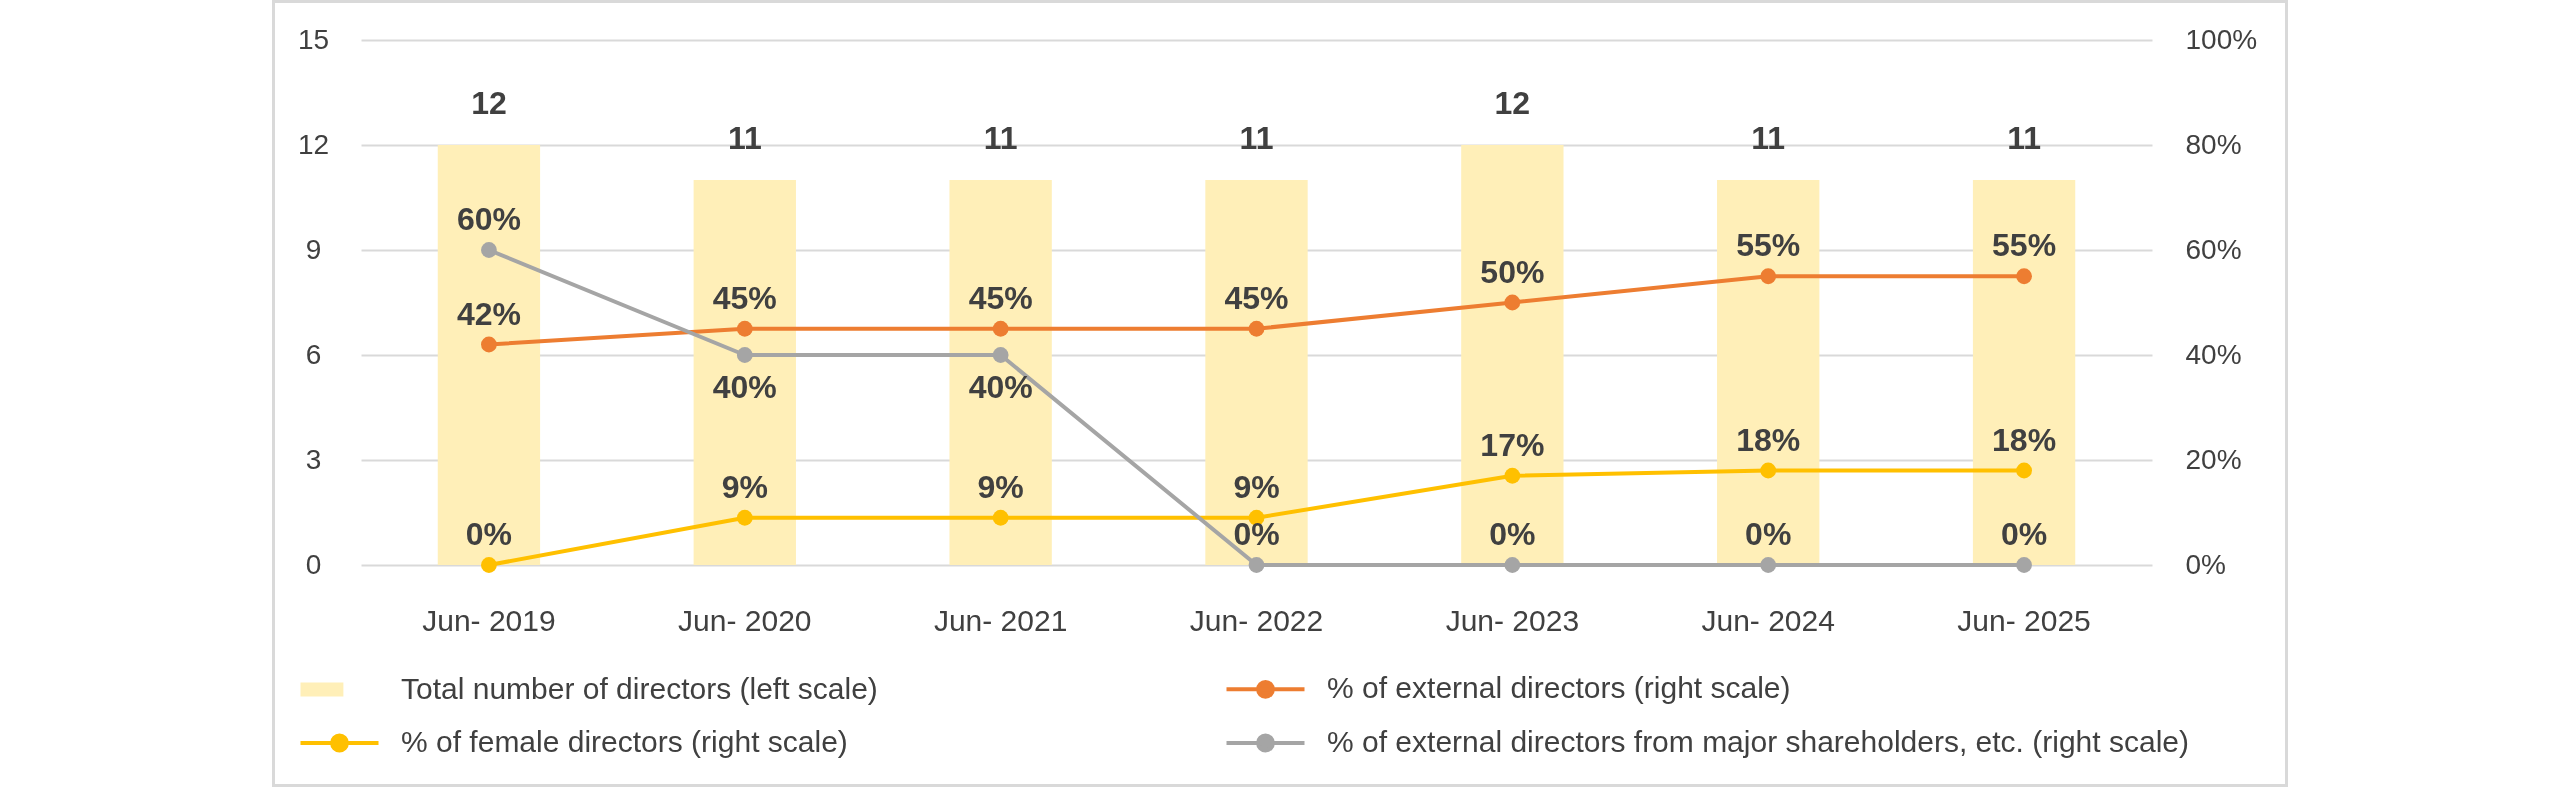  Describe the element at coordinates (2024, 620) in the screenshot. I see `x-tick-label: Jun- 2025` at that location.